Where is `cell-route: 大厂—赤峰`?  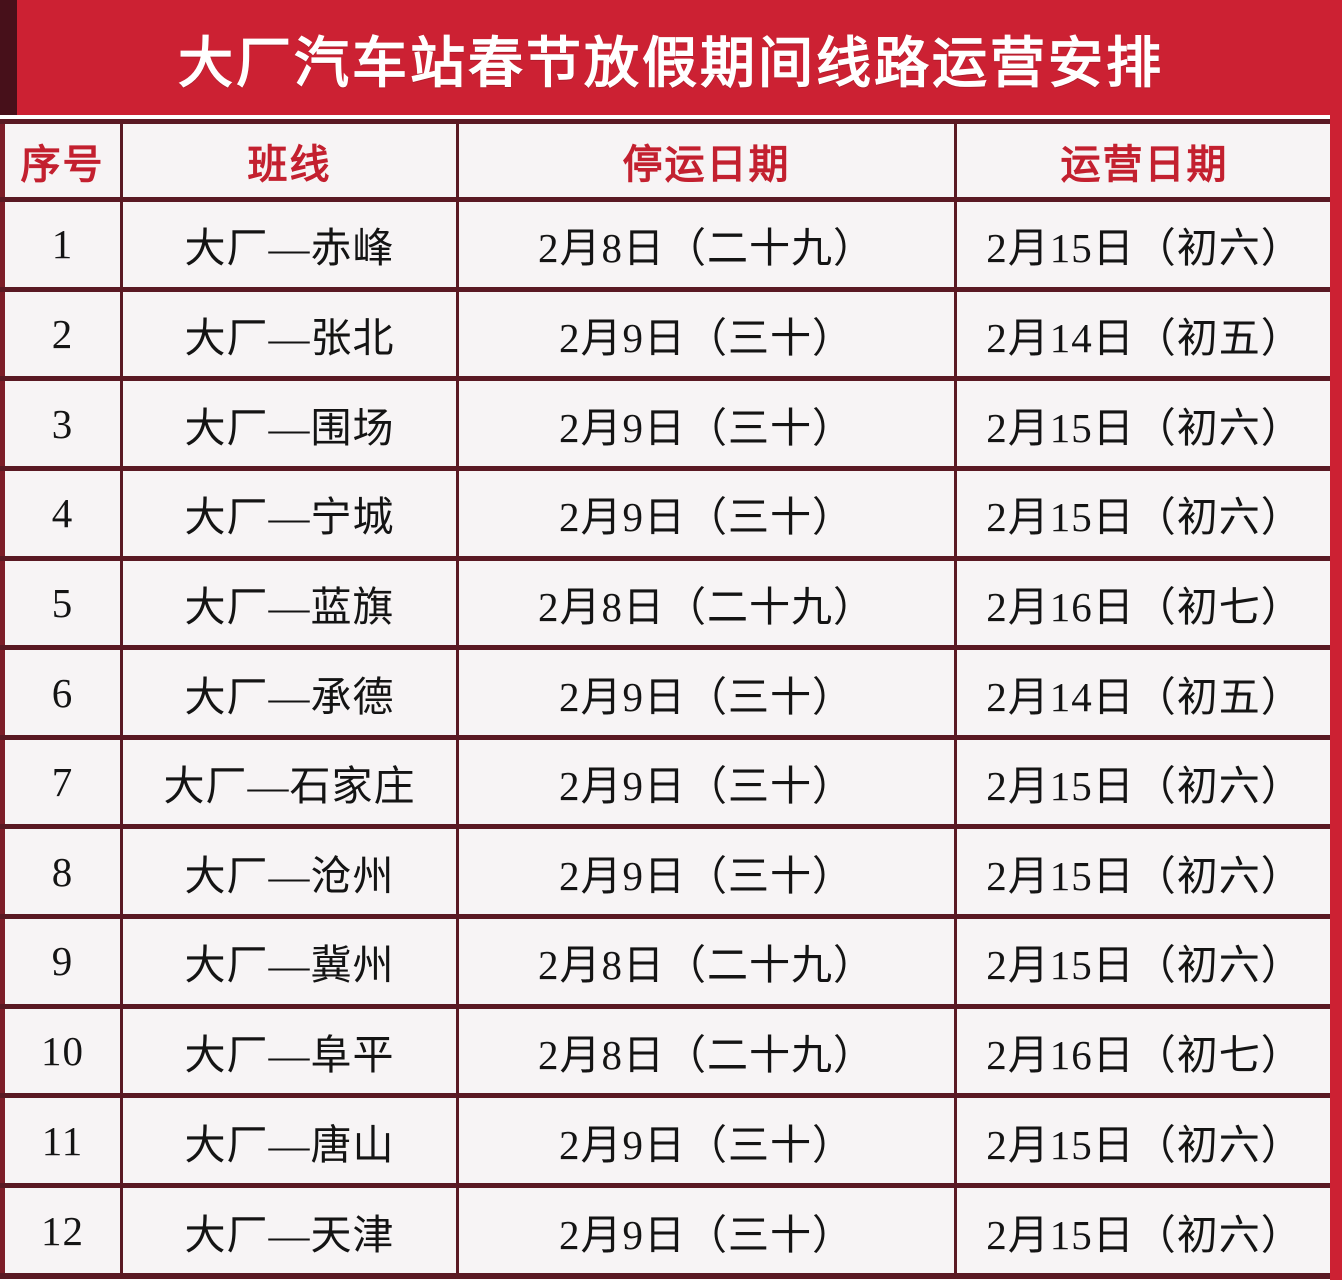 cell-route: 大厂—赤峰 is located at coordinates (289, 244).